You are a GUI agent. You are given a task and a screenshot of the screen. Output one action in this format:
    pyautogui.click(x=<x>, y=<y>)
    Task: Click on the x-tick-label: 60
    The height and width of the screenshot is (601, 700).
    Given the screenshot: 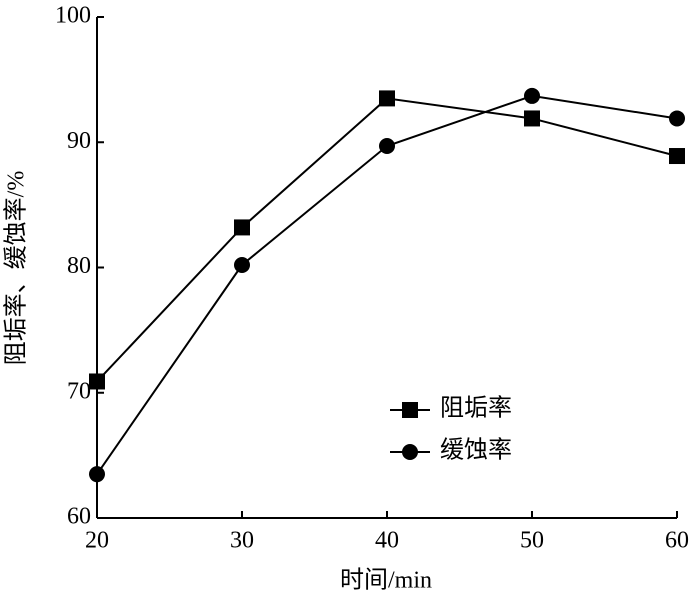 What is the action you would take?
    pyautogui.click(x=677, y=541)
    